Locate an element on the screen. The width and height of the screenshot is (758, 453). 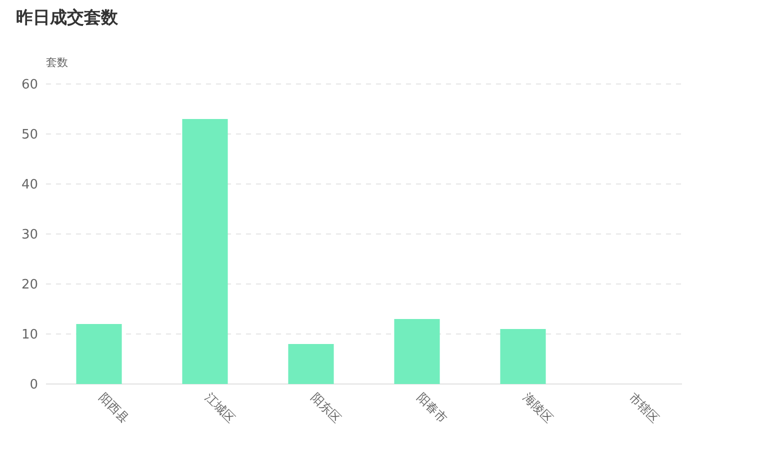
x-tick-label: 阳春市 is located at coordinates (432, 408).